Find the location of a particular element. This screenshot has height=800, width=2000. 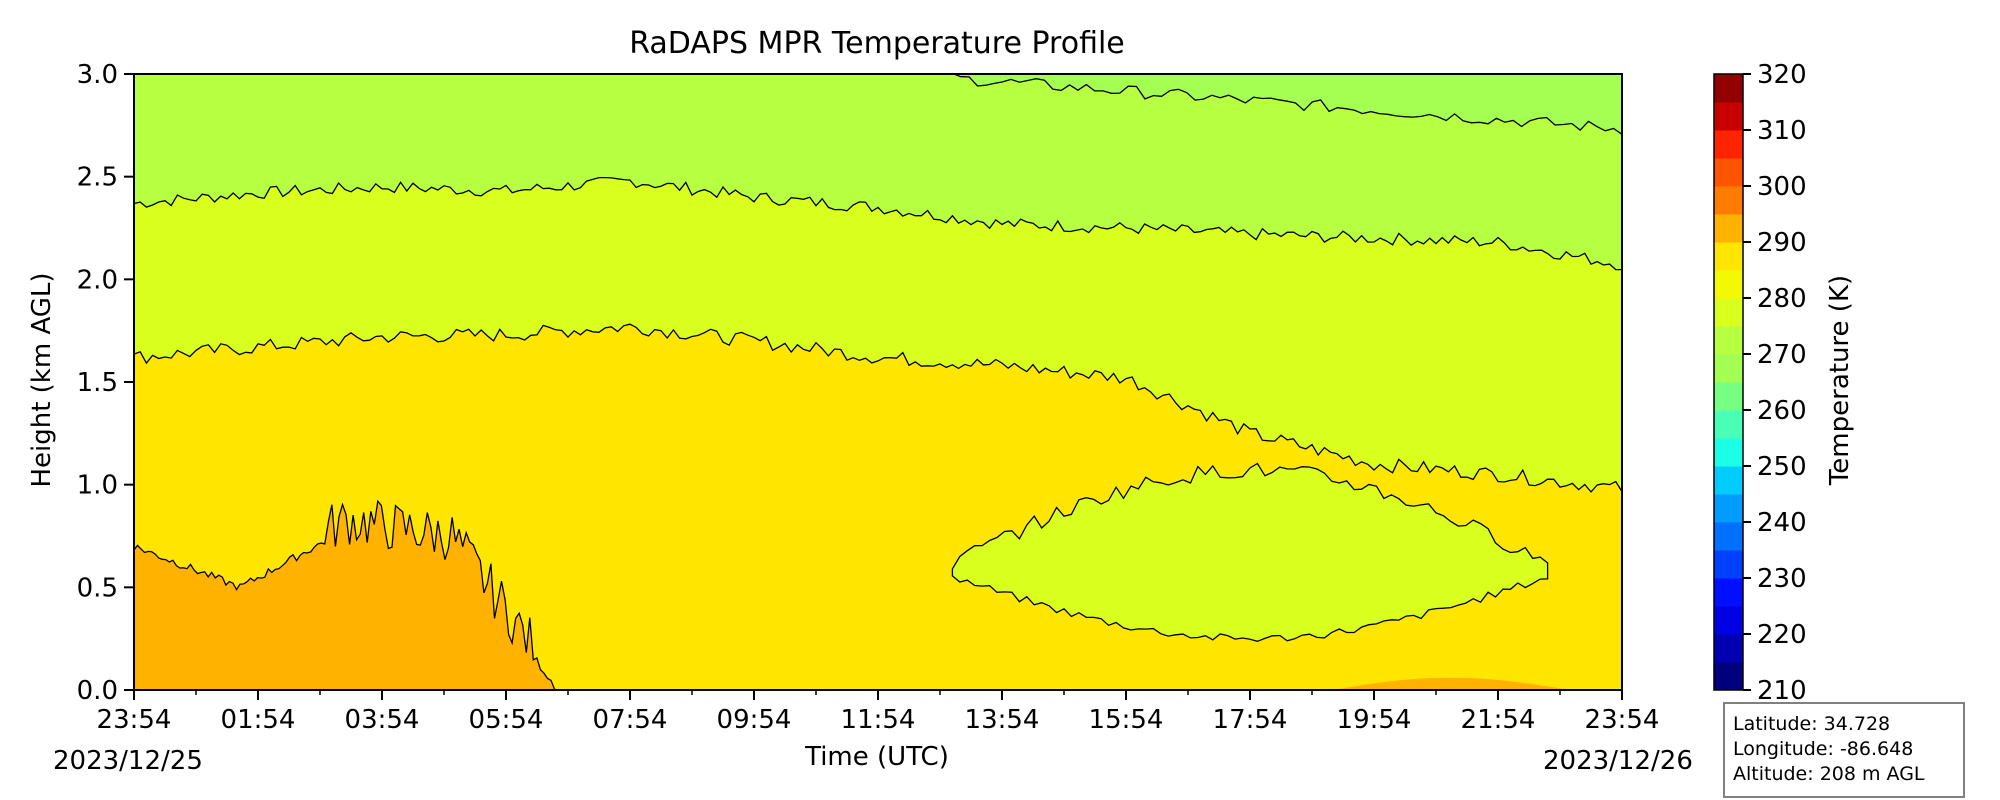

colorbar-tick-label: 260 is located at coordinates (1782, 411).